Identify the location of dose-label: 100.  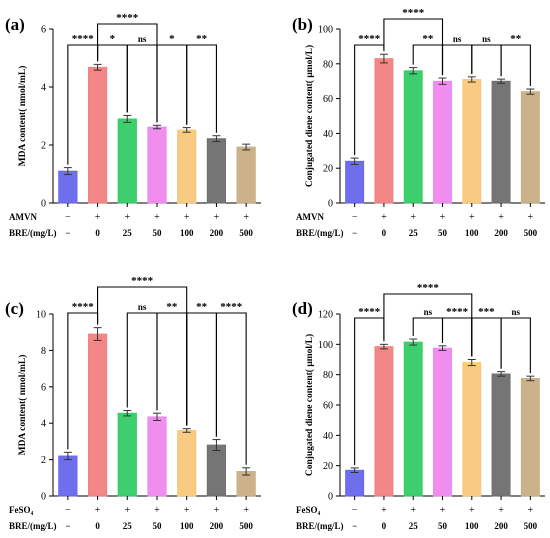
(472, 233).